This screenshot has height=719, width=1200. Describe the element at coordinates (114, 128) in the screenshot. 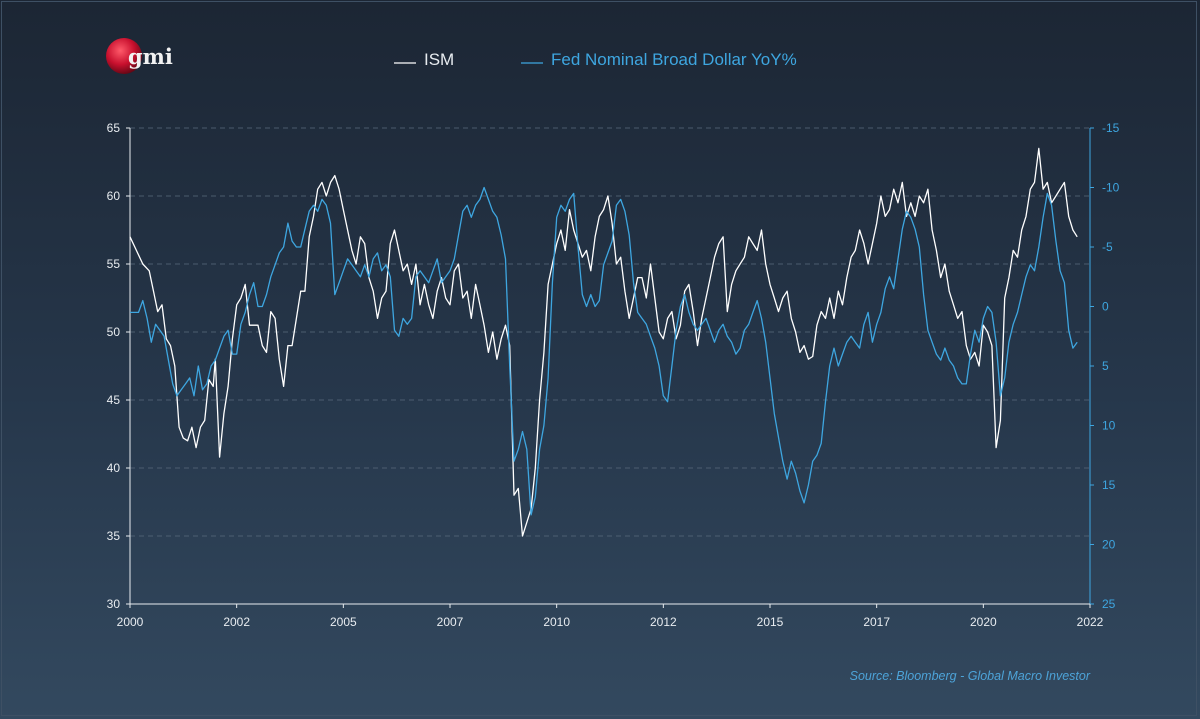

I see `left-tick-label: 65` at that location.